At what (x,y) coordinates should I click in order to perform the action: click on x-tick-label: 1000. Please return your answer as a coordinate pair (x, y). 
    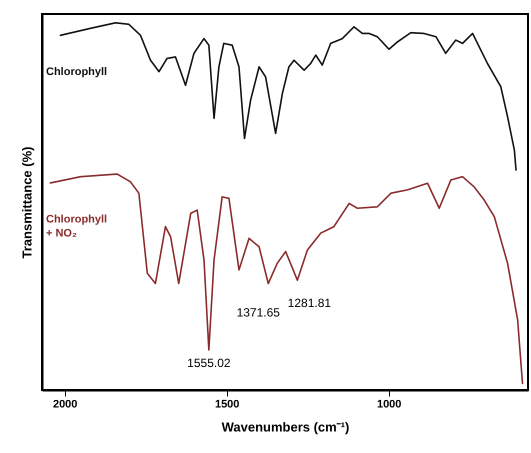
    Looking at the image, I should click on (389, 404).